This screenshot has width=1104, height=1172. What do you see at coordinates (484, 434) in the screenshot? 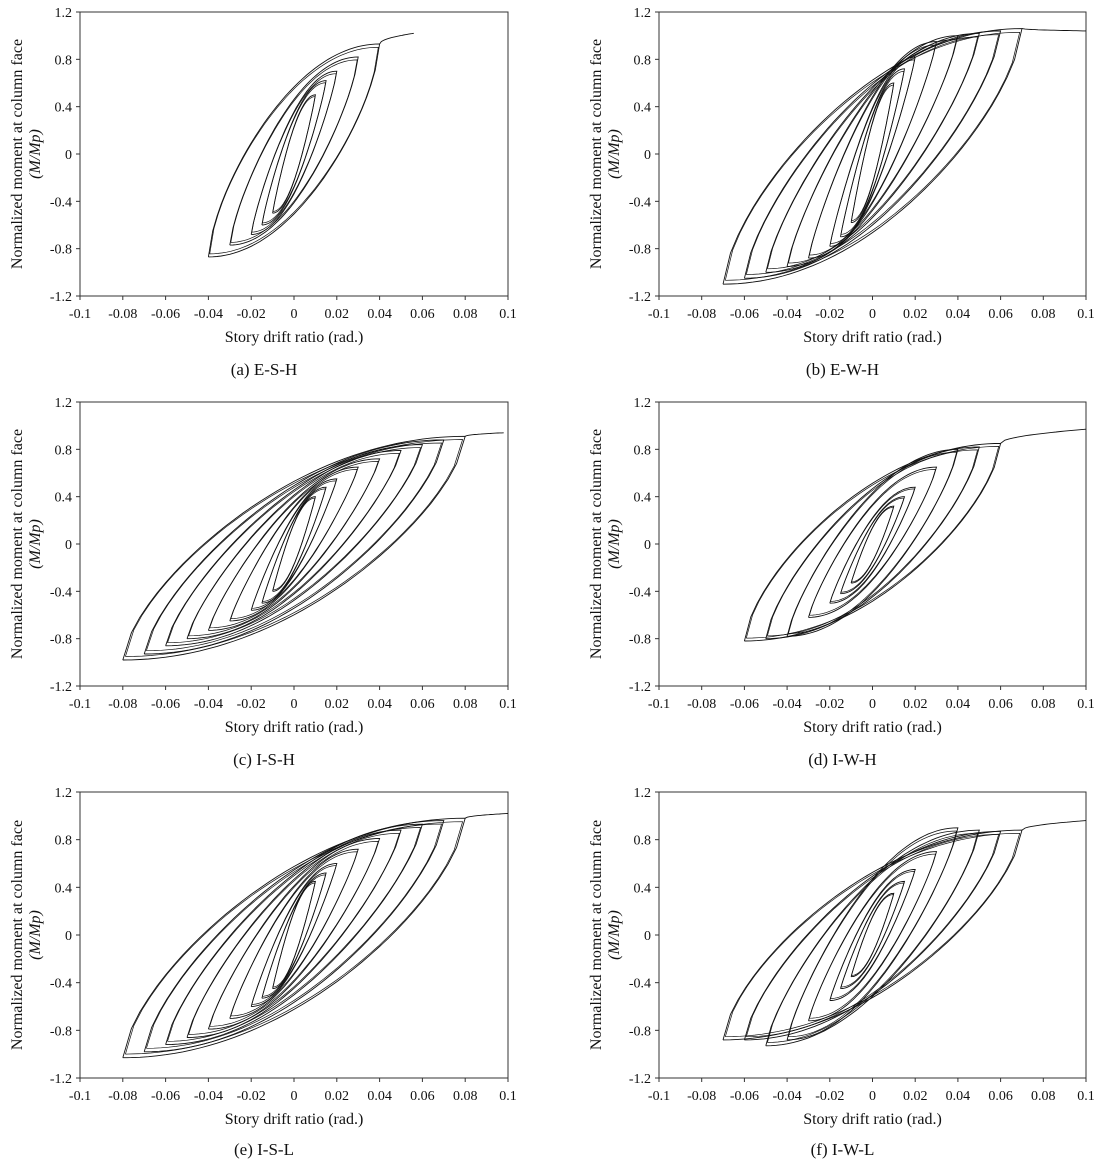
I see `monotonic-tail-curve` at bounding box center [484, 434].